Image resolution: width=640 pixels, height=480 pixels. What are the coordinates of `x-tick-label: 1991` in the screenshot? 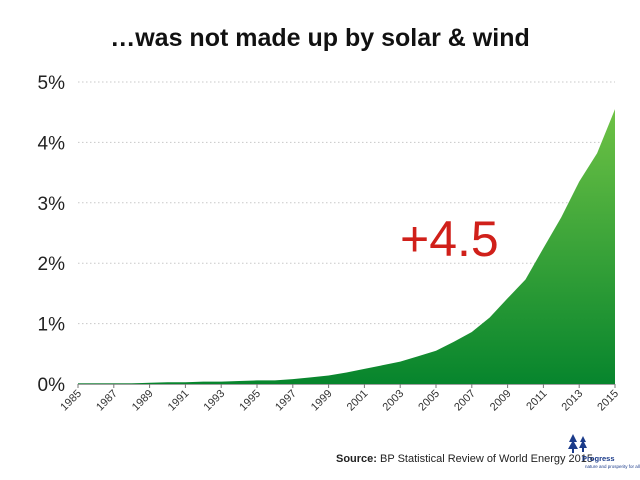 It's located at (179, 401).